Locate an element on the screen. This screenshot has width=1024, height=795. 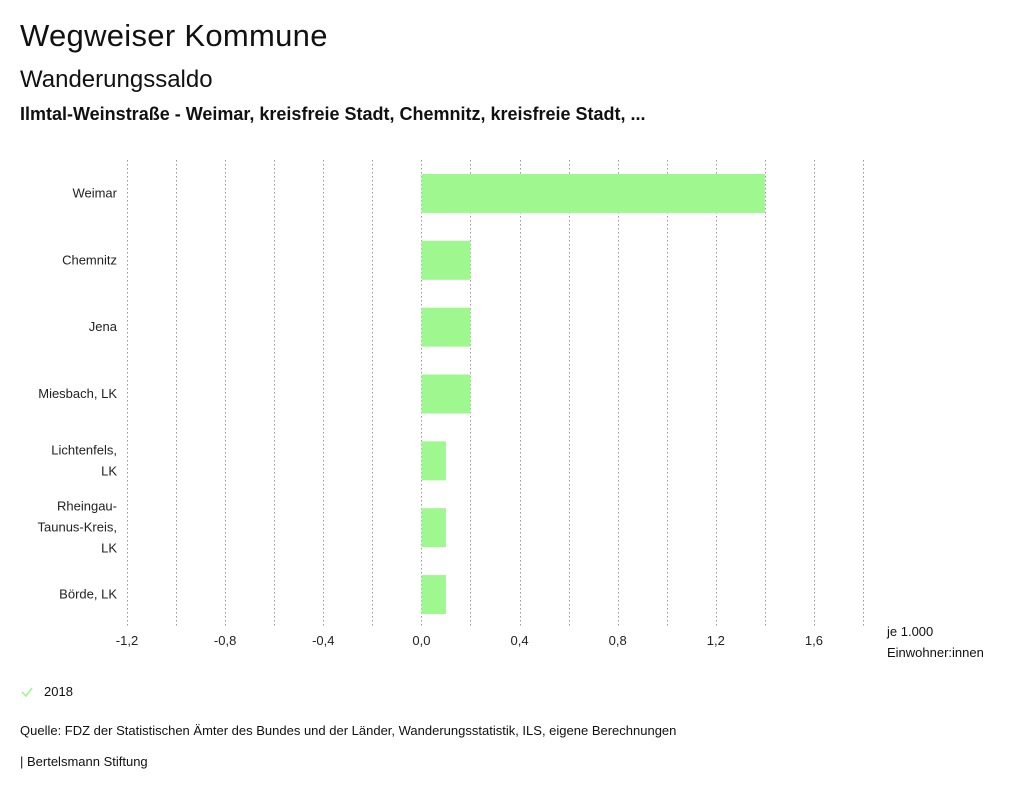
category-label: Jena is located at coordinates (103, 326).